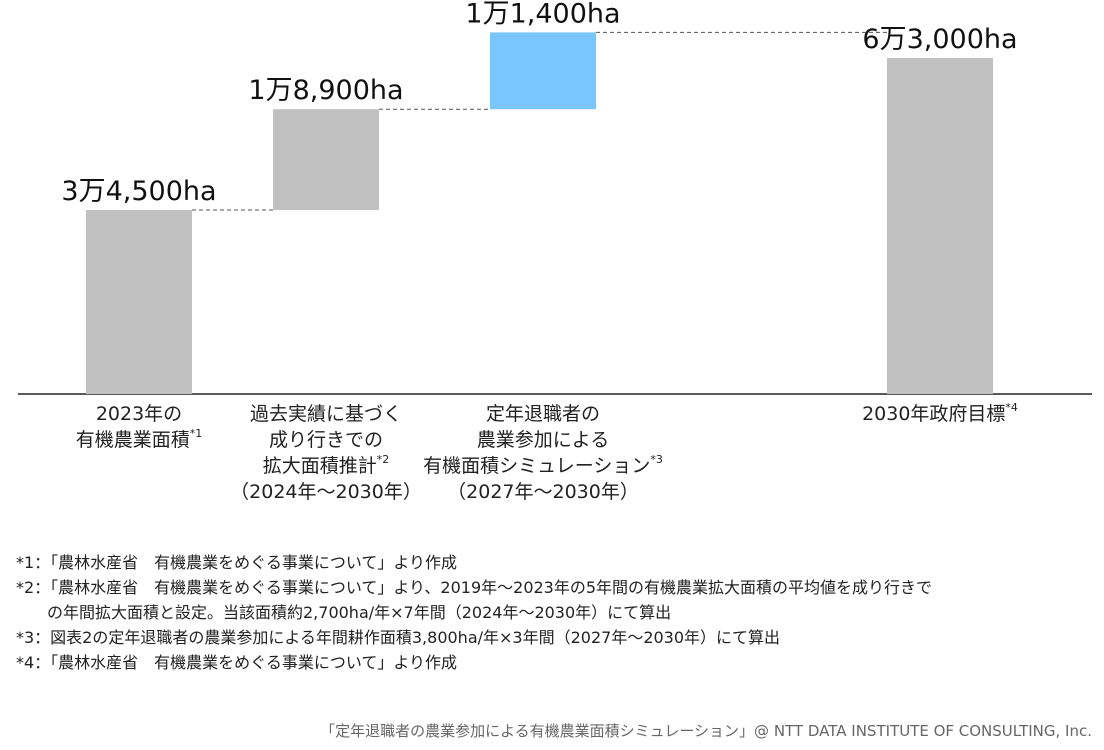 Image resolution: width=1104 pixels, height=750 pixels. Describe the element at coordinates (325, 414) in the screenshot. I see `category-label-line: 過去実績に基づく` at that location.